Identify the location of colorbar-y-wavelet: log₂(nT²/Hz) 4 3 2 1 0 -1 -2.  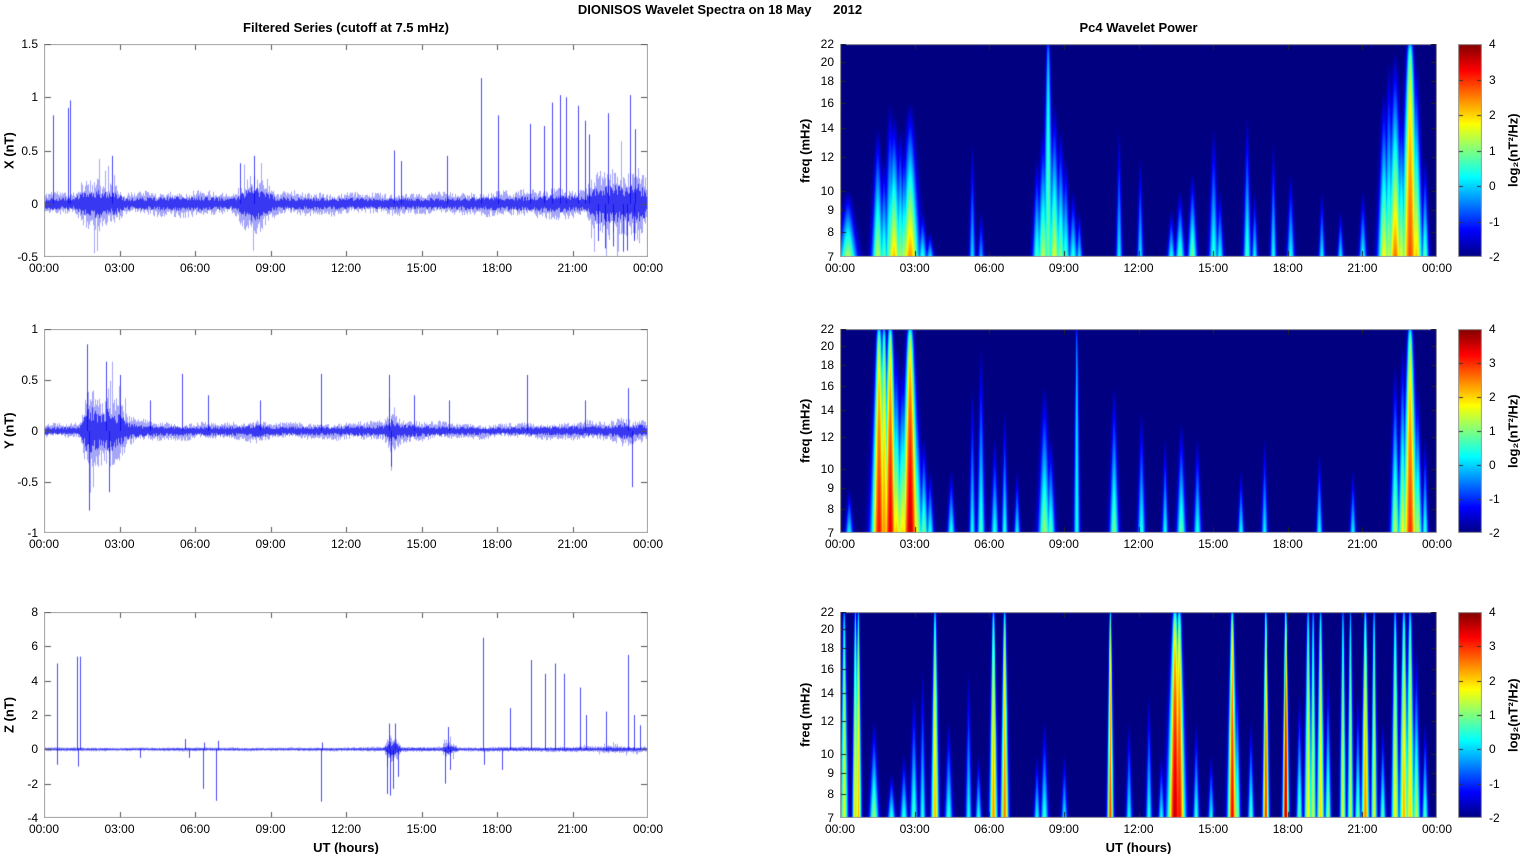
(1489, 431).